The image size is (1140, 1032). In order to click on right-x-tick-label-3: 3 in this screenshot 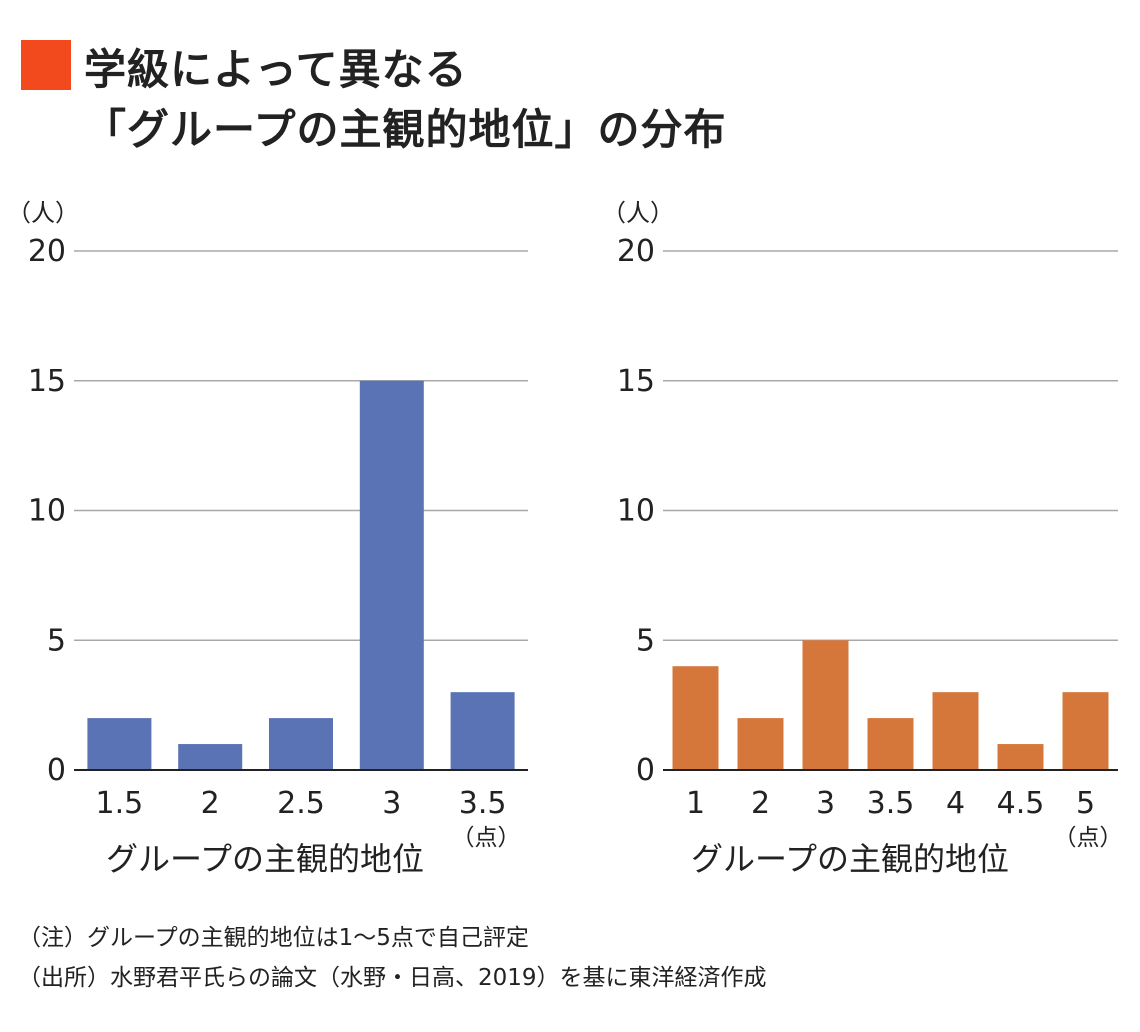, I will do `click(825, 803)`.